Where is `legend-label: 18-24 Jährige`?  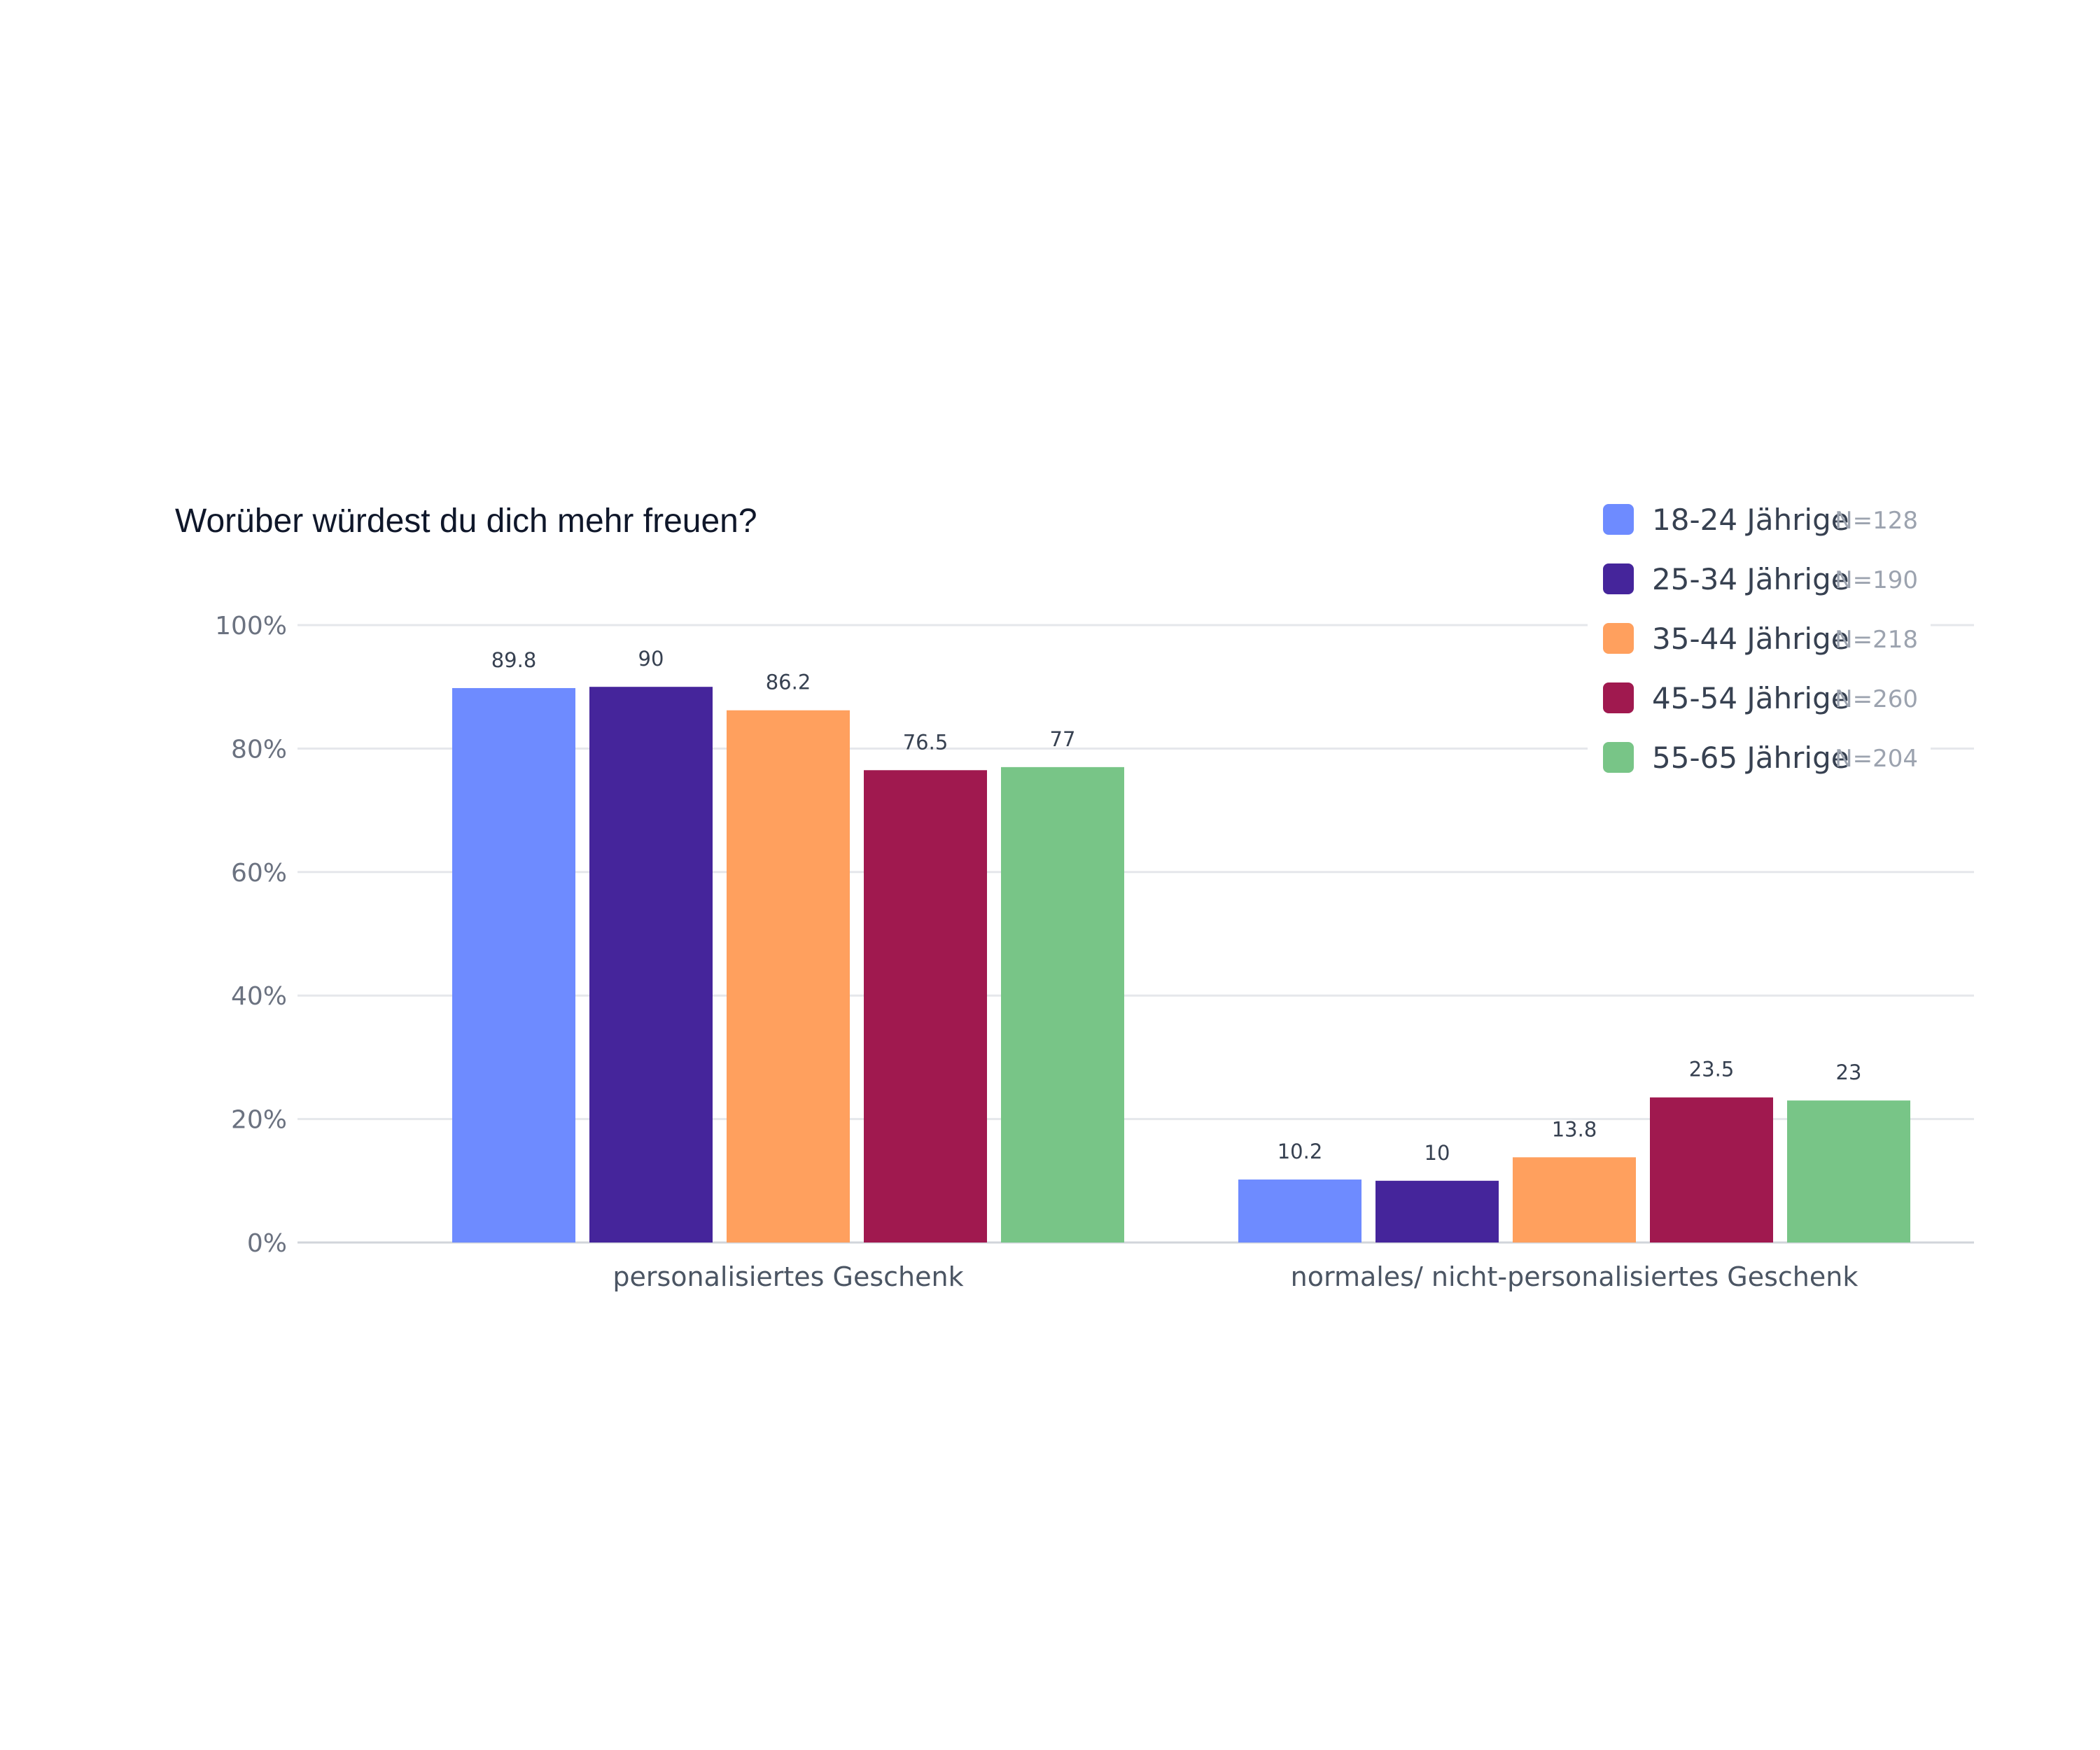 legend-label: 18-24 Jährige is located at coordinates (1750, 520).